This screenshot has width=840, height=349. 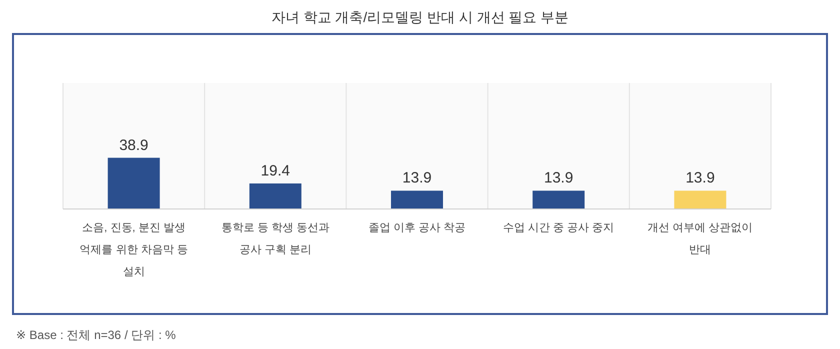 What do you see at coordinates (275, 239) in the screenshot?
I see `x-tick-label: 통학로 등 학생 동선과 공사 구획 분리` at bounding box center [275, 239].